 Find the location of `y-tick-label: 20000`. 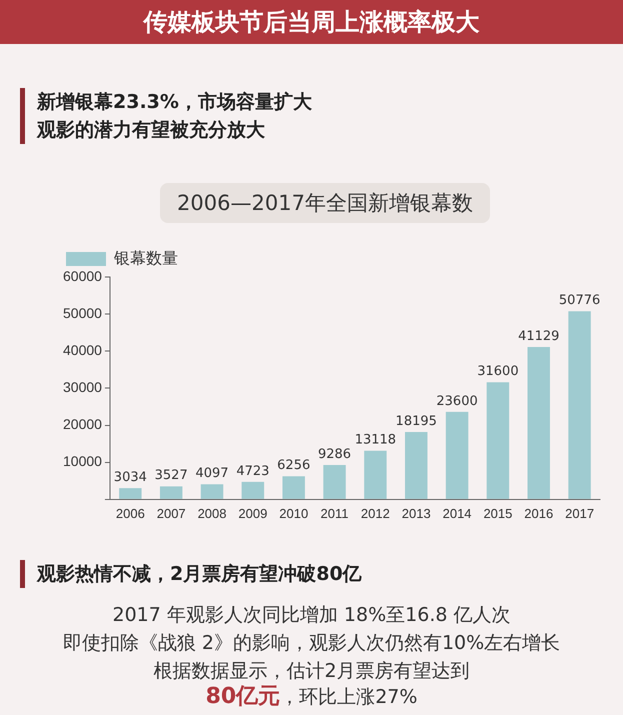

y-tick-label: 20000 is located at coordinates (82, 424).